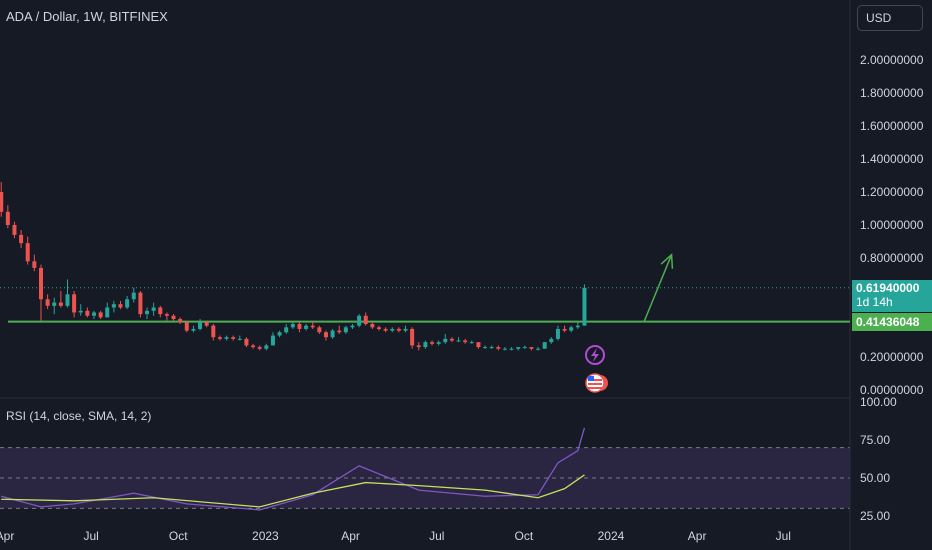 The image size is (932, 550). I want to click on price-tick-label: 1.00000000, so click(892, 225).